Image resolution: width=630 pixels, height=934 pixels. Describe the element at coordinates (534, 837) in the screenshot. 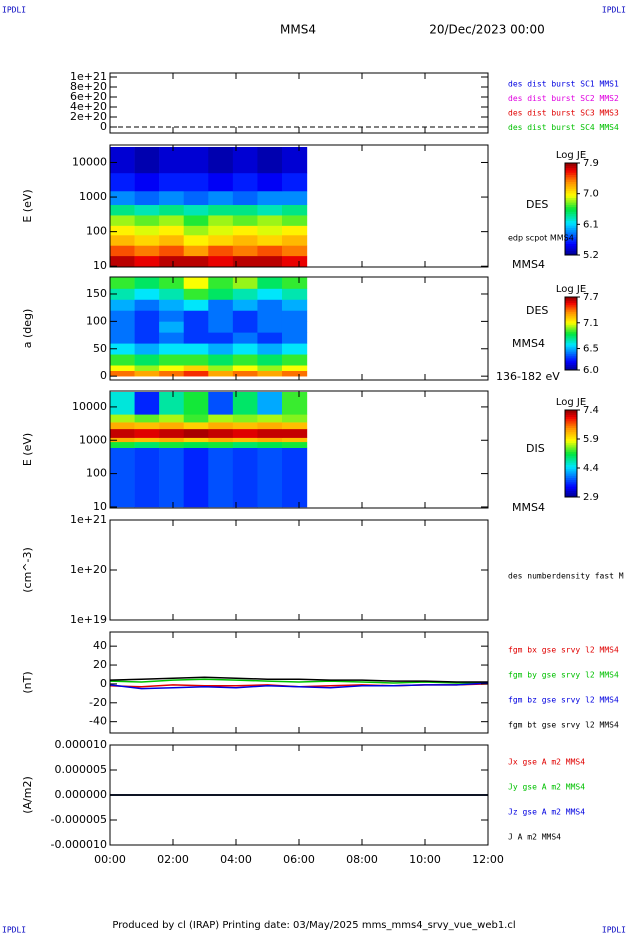

I see `legend-label: J A m2 MMS4` at that location.